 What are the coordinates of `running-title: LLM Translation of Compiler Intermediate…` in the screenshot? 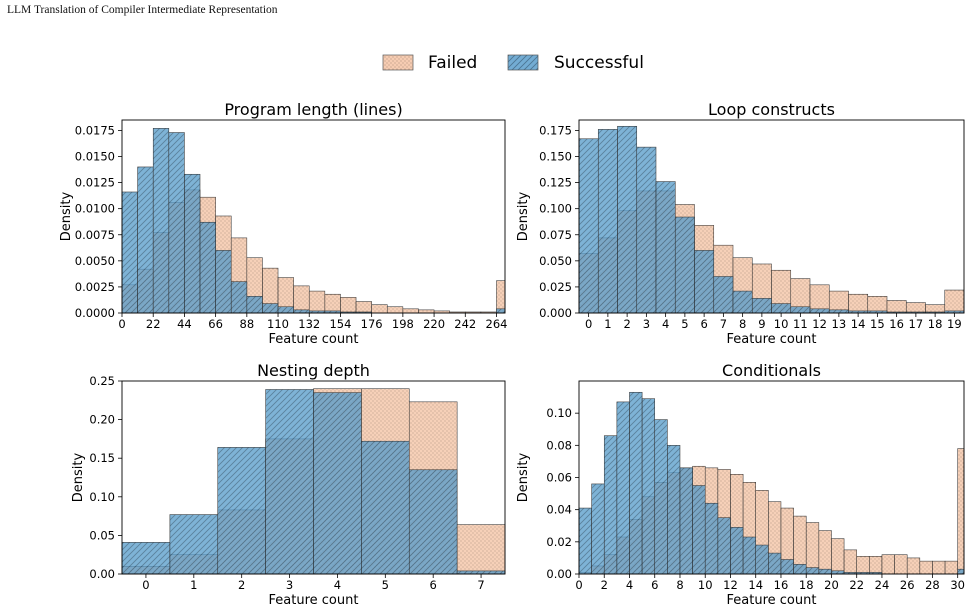 It's located at (142, 10).